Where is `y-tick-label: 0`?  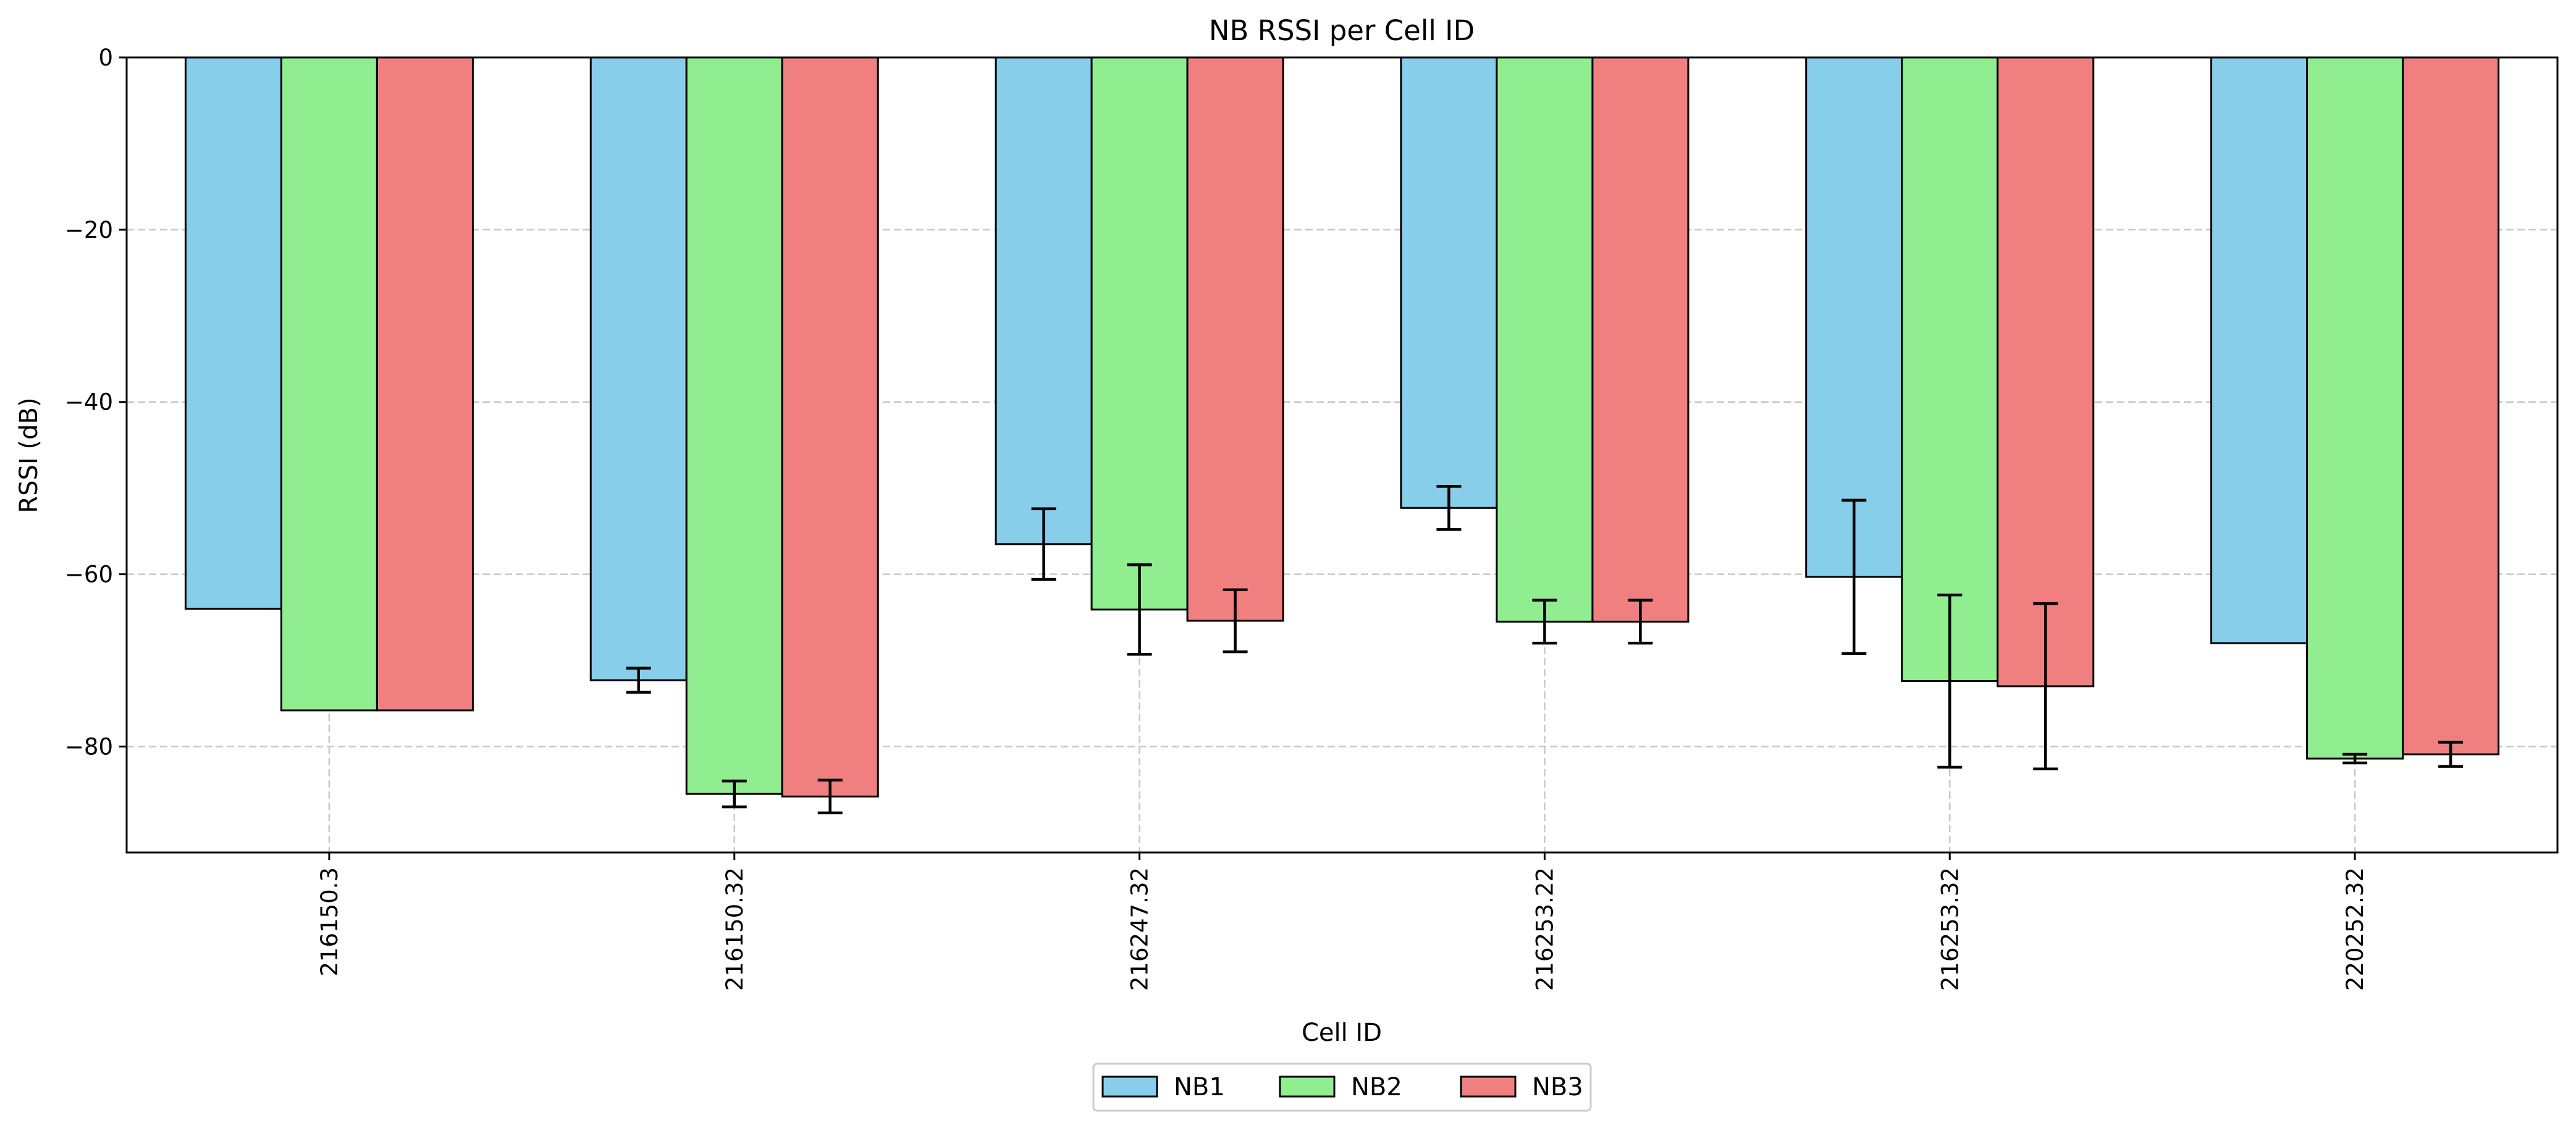 y-tick-label: 0 is located at coordinates (105, 58).